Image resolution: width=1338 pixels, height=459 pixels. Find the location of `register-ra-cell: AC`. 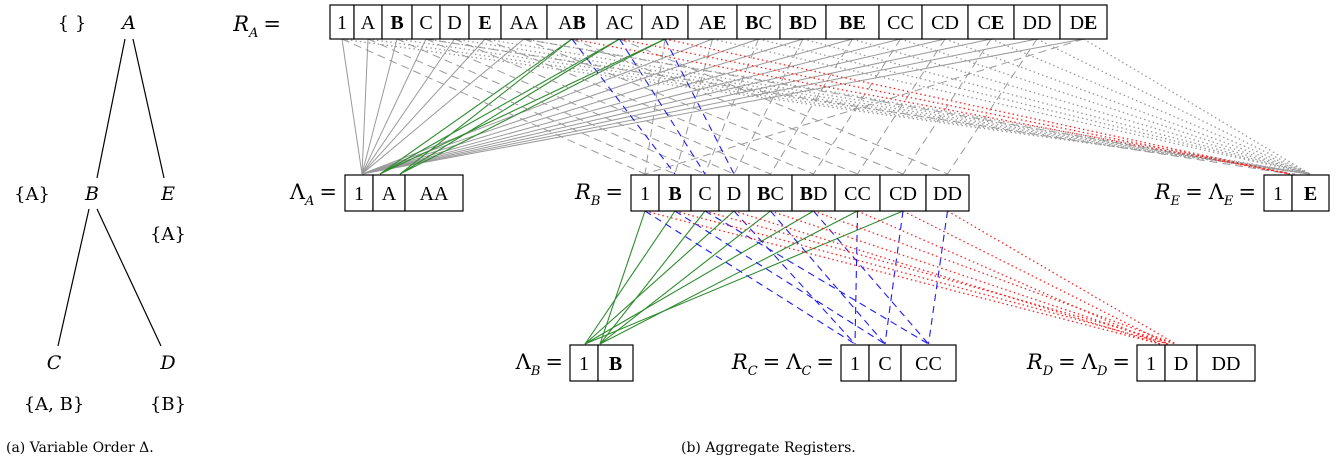

register-ra-cell: AC is located at coordinates (620, 23).